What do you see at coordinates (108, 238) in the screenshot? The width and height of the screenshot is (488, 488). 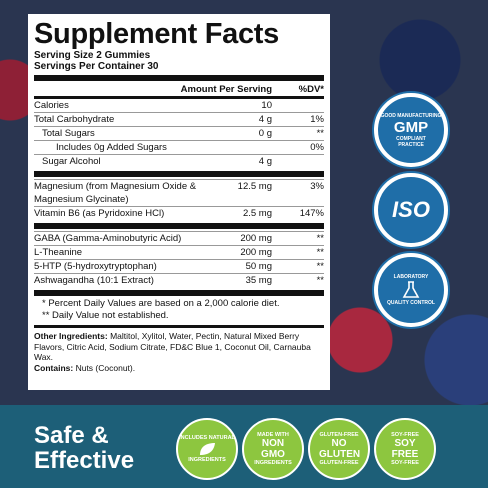 I see `nutrient: GABA (Gamma-Aminobutyric Acid)` at bounding box center [108, 238].